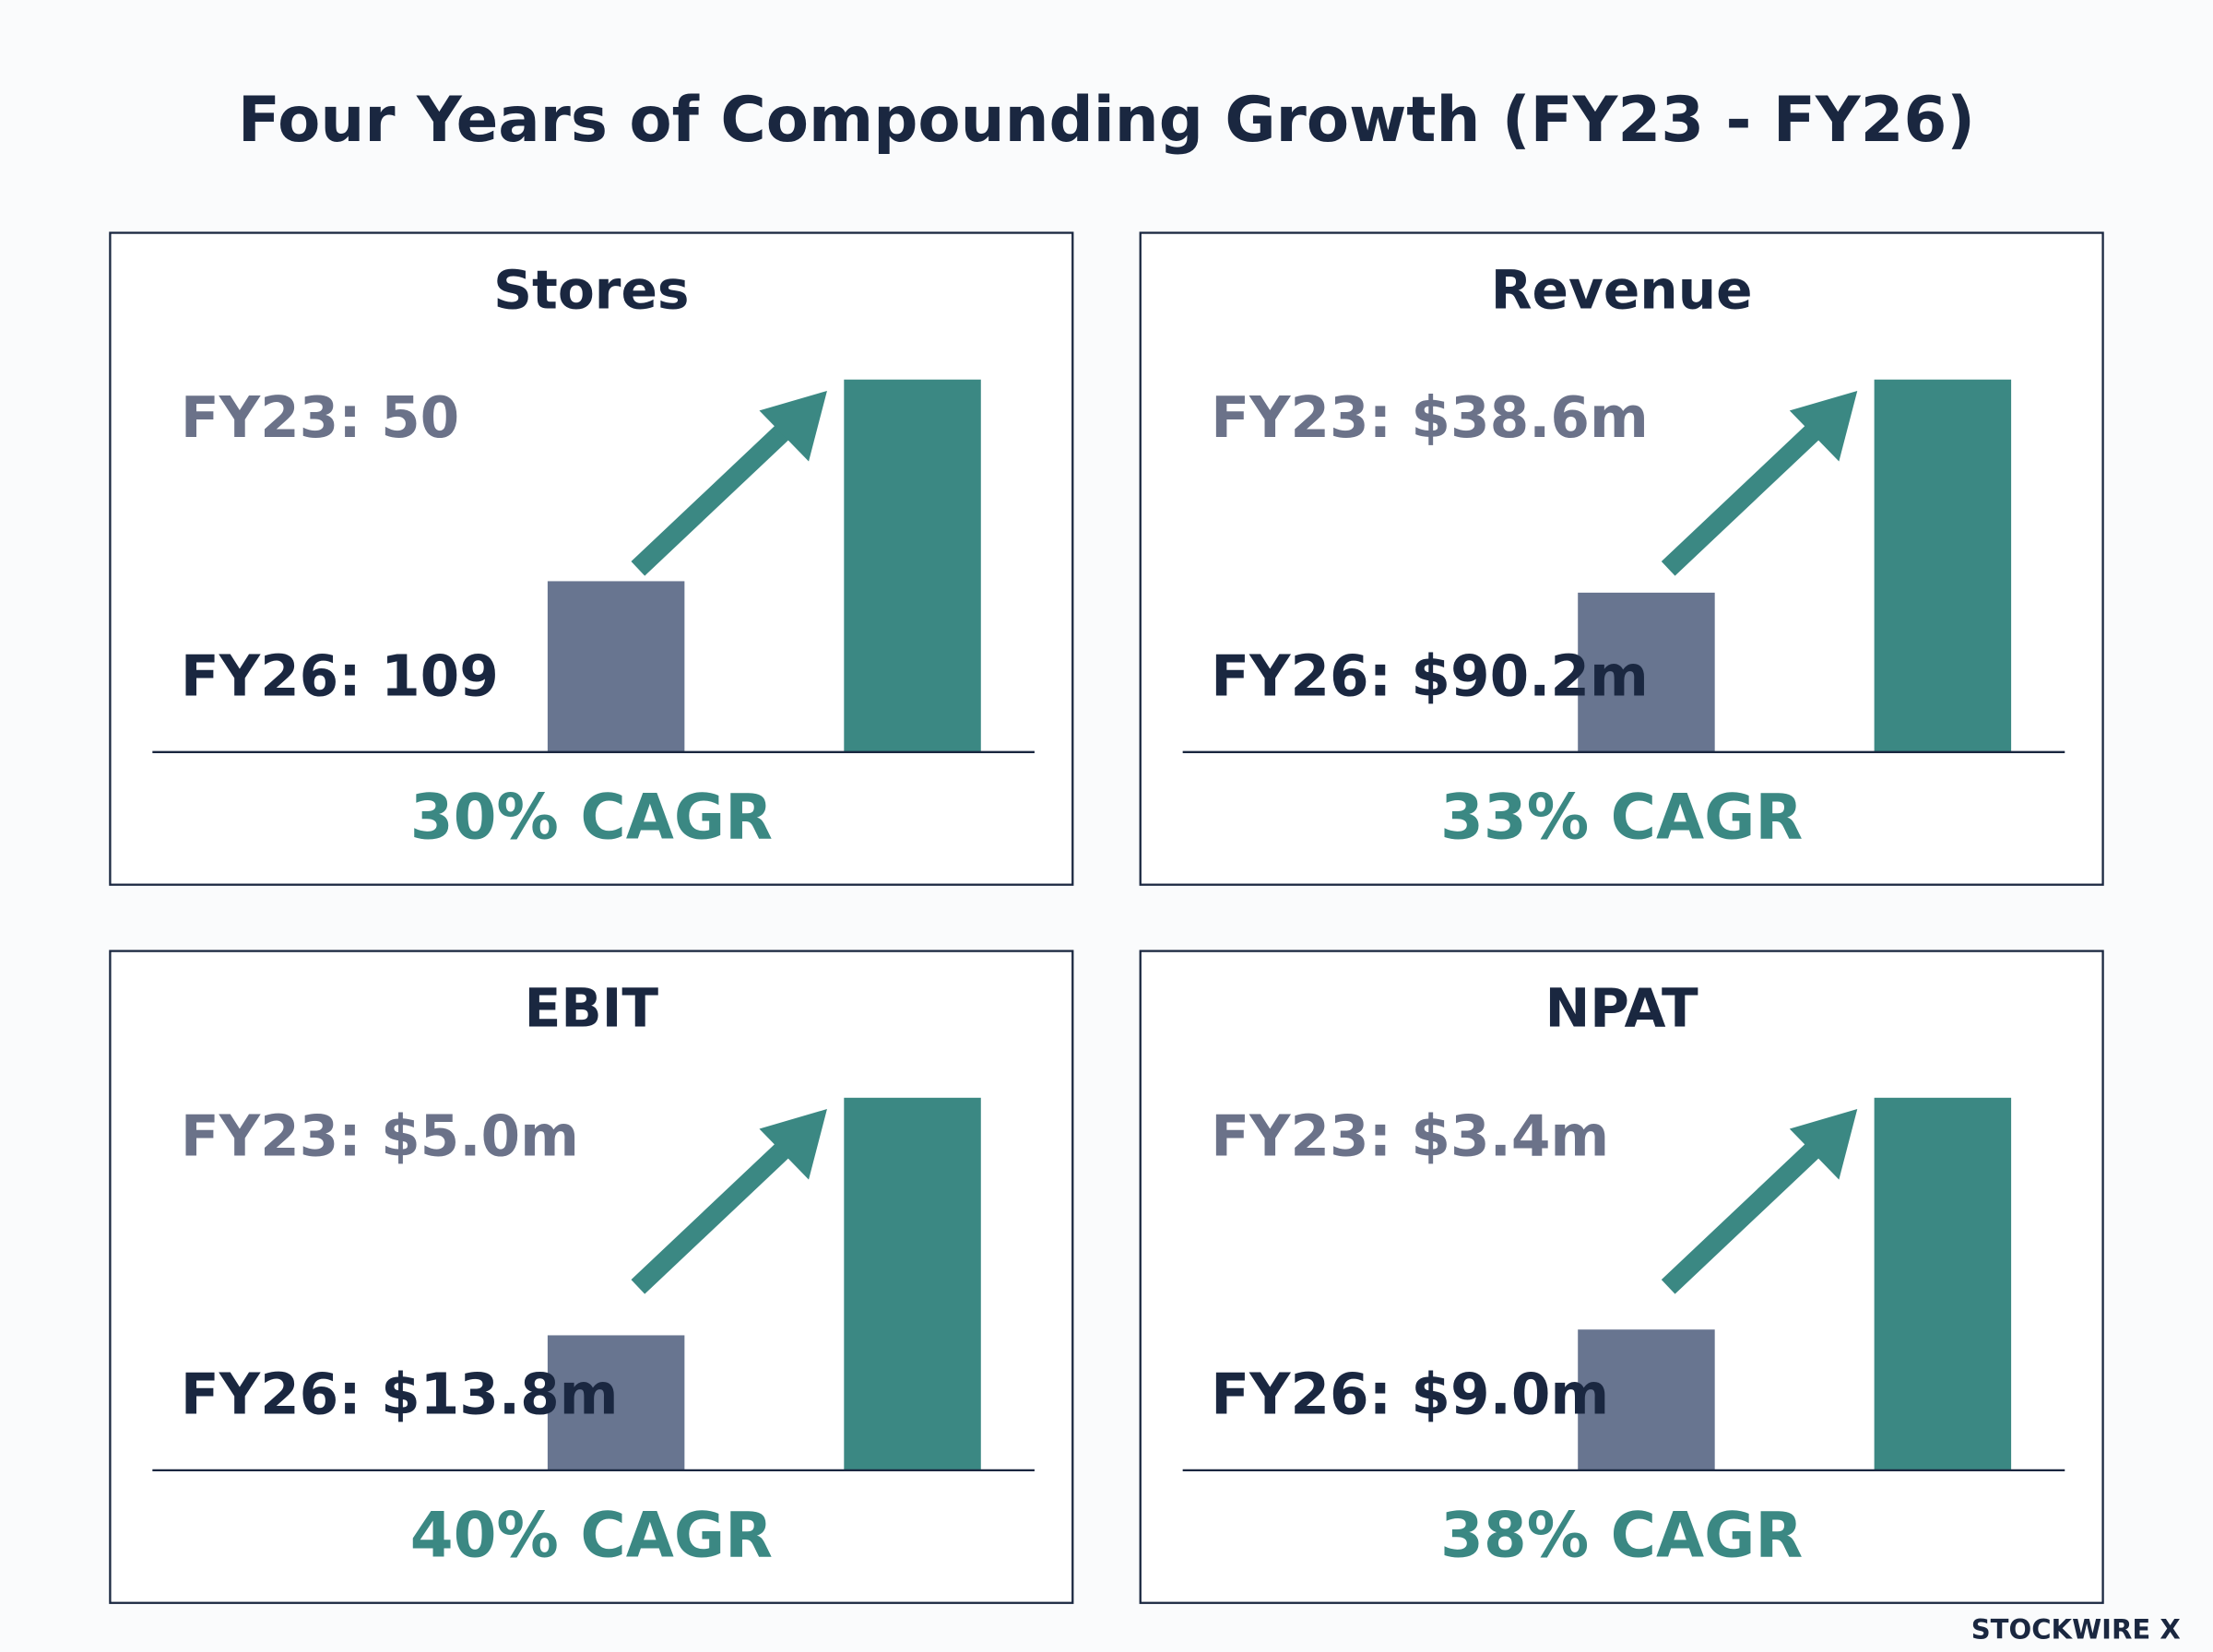 Image resolution: width=2213 pixels, height=1652 pixels. What do you see at coordinates (340, 676) in the screenshot?
I see `value-label: FY26: 109` at bounding box center [340, 676].